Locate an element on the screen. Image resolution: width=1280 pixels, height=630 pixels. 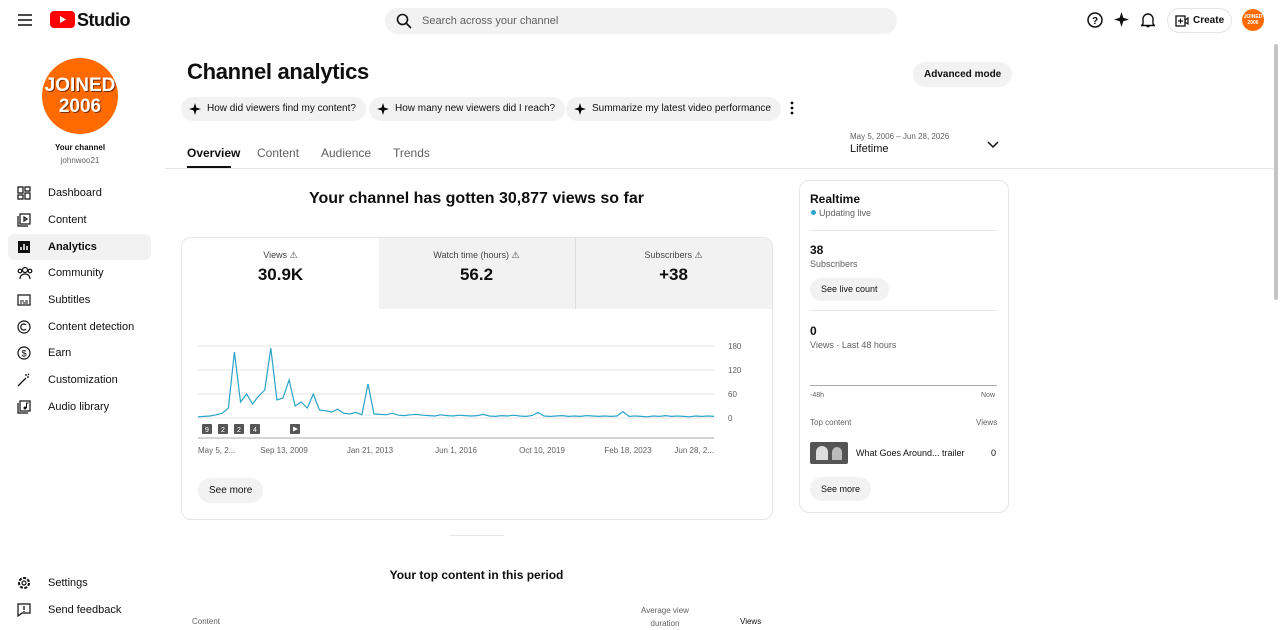
create-label: Create is located at coordinates (1209, 20).